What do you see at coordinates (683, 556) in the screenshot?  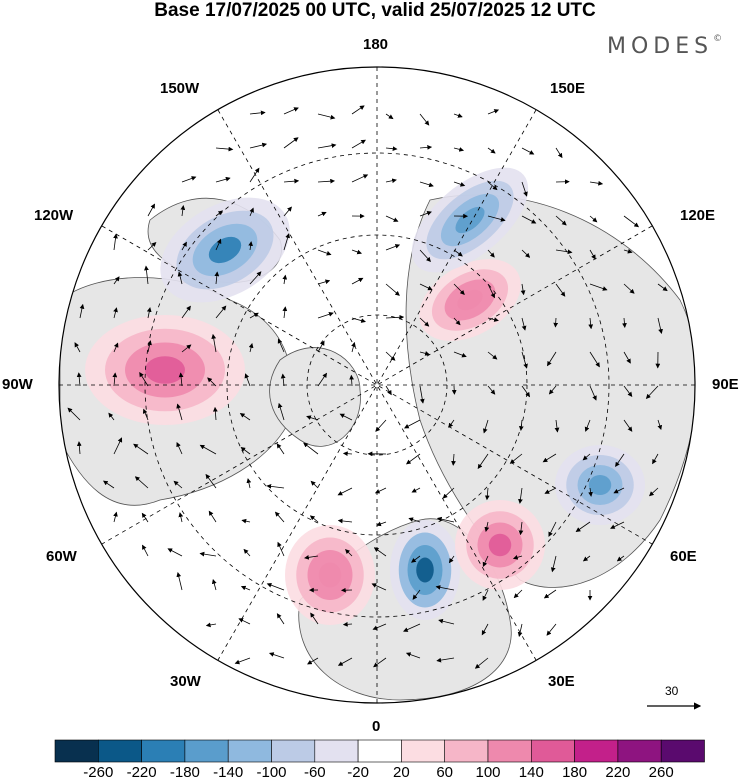 I see `lon-label-60e: 60E` at bounding box center [683, 556].